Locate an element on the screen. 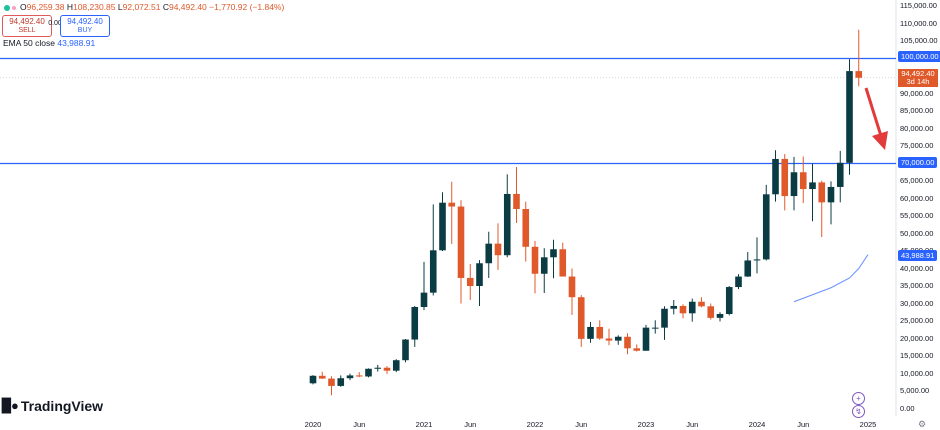  market-status-icon is located at coordinates (14, 7).